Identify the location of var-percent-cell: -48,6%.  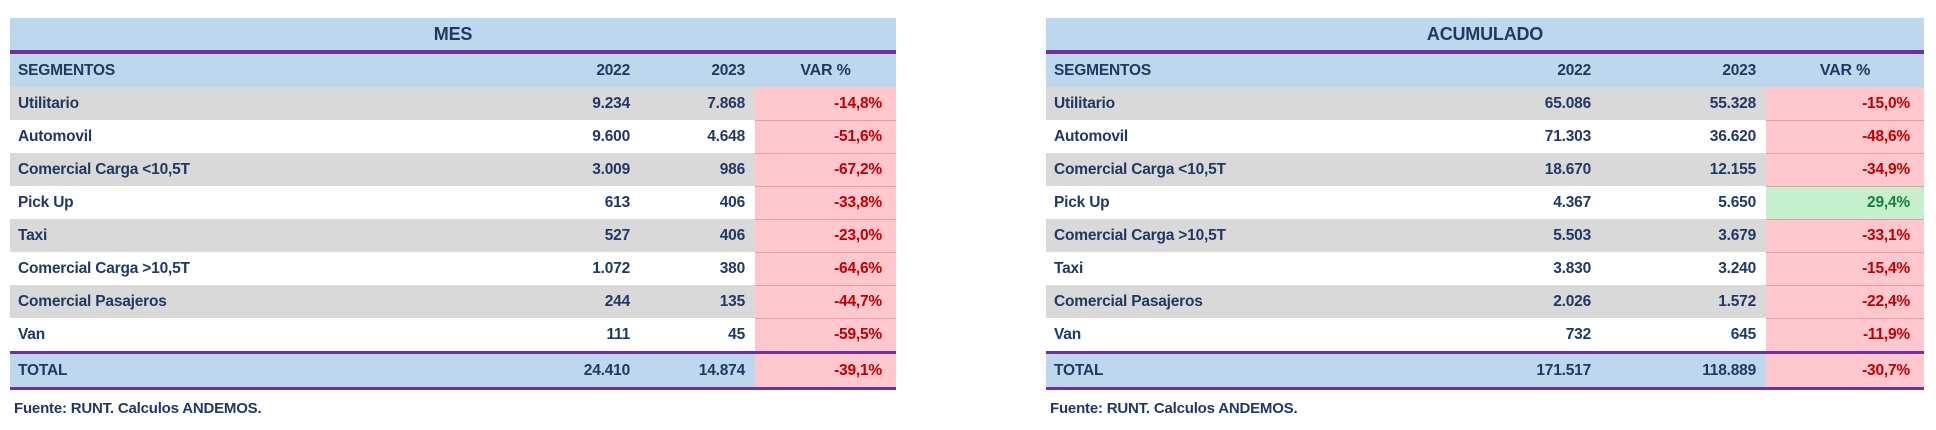
(1845, 136).